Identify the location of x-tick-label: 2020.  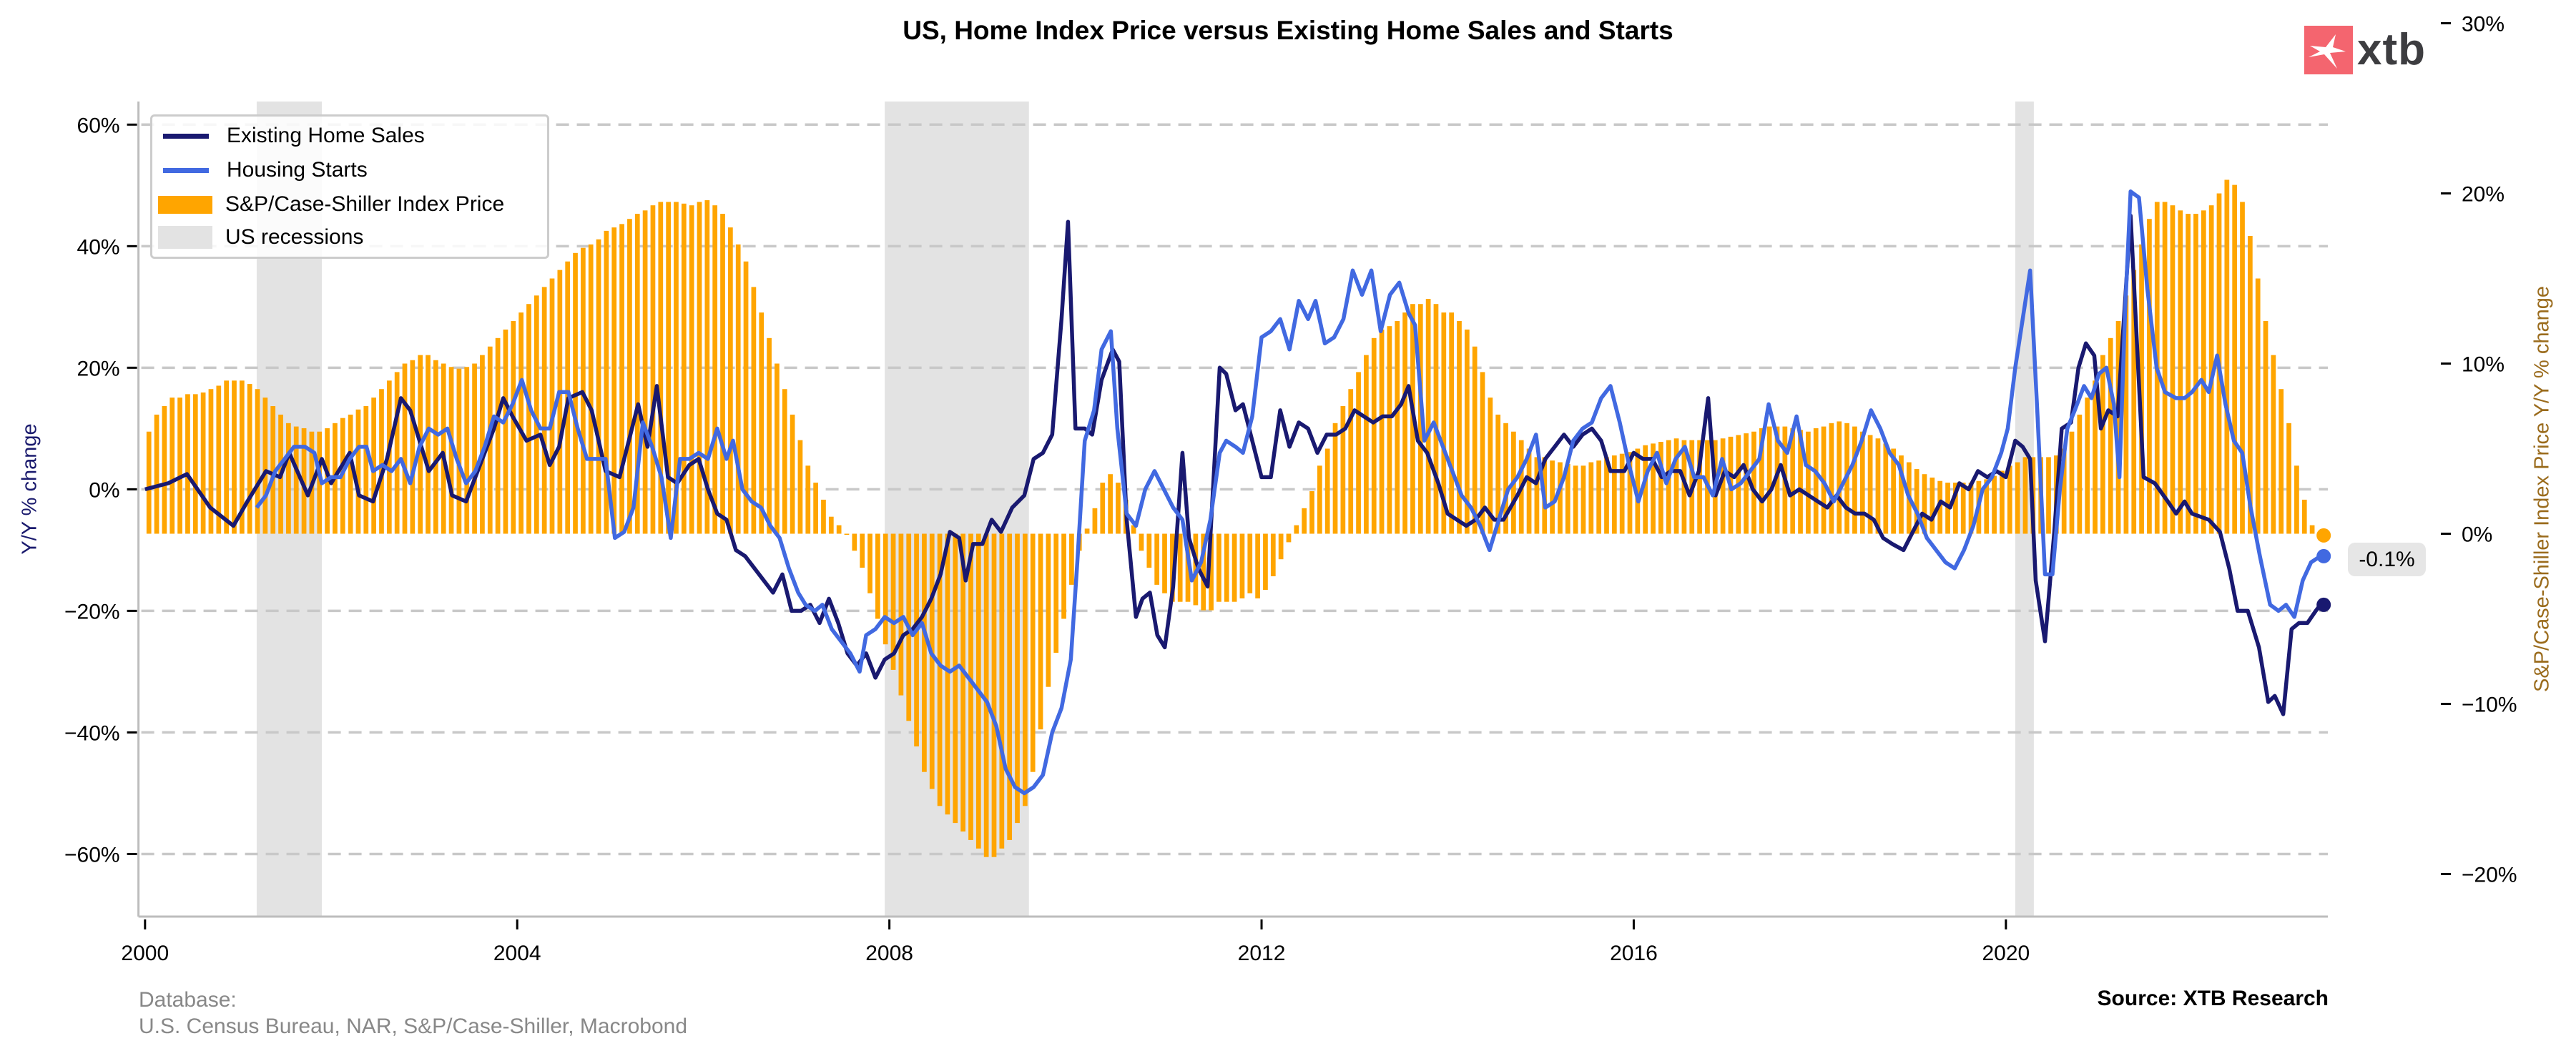
(2006, 954).